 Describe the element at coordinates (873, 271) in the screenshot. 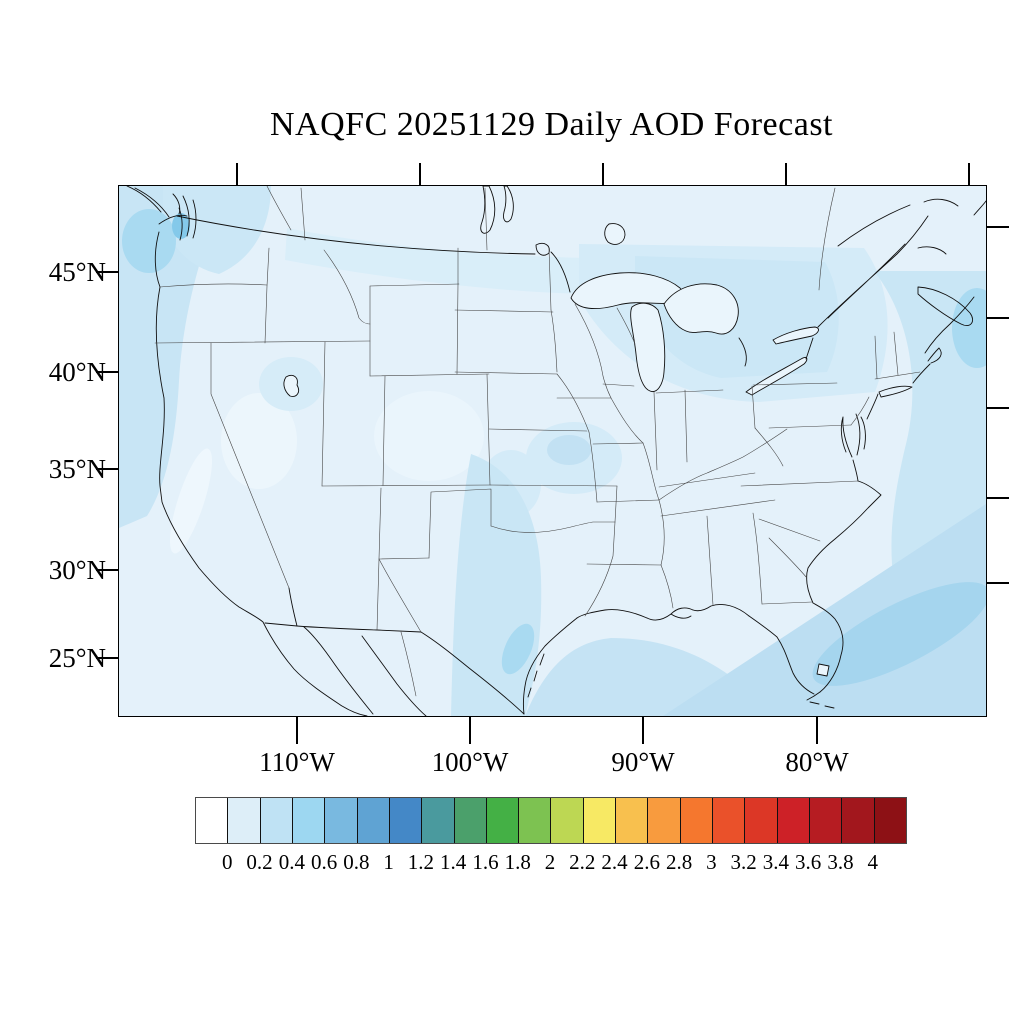

I see `st-lawrence-river` at that location.